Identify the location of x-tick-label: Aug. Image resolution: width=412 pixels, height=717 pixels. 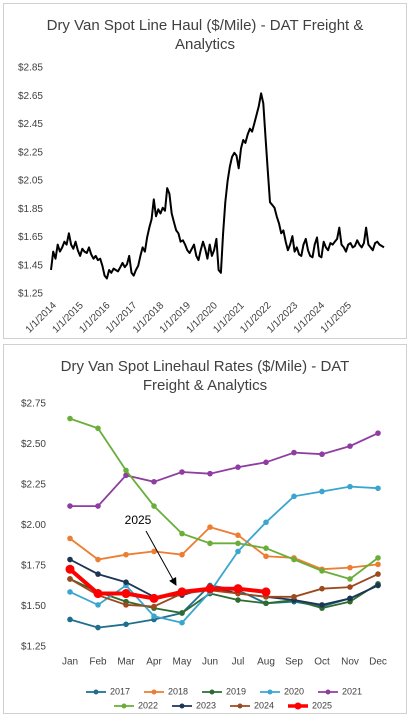
(266, 662).